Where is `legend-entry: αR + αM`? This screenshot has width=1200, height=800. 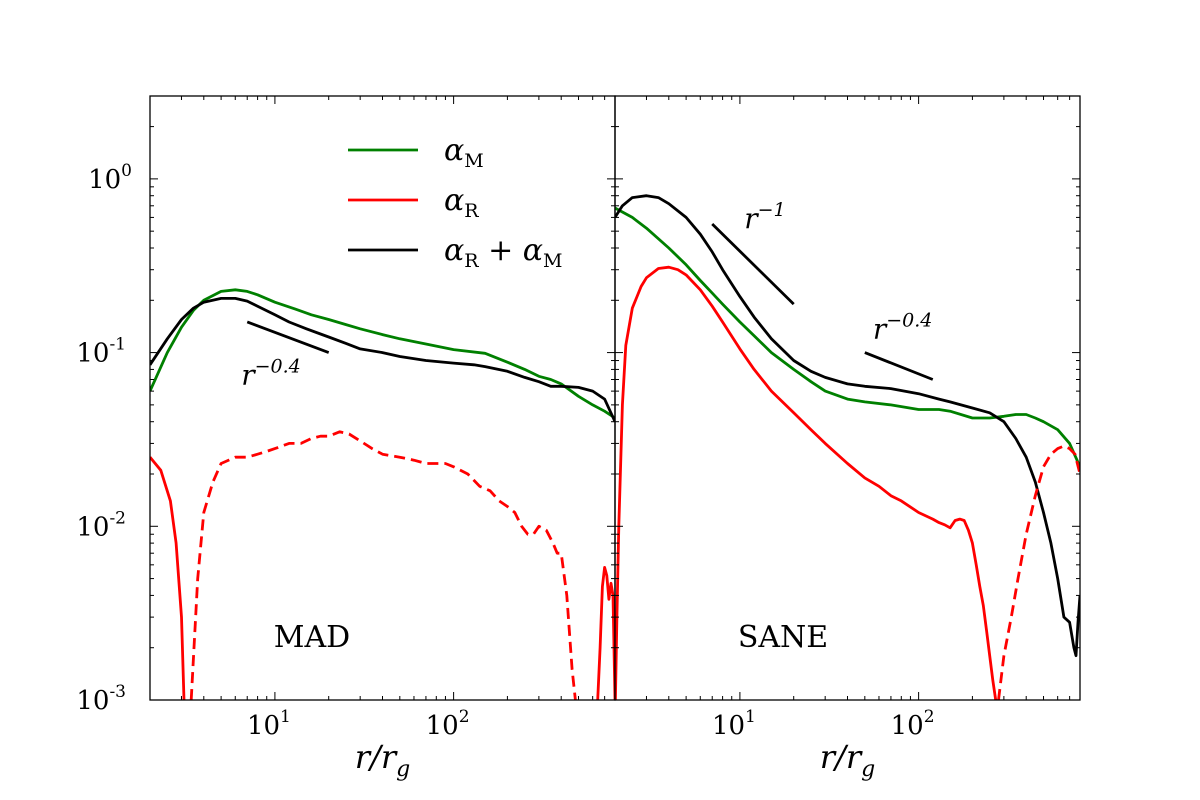 legend-entry: αR + αM is located at coordinates (503, 252).